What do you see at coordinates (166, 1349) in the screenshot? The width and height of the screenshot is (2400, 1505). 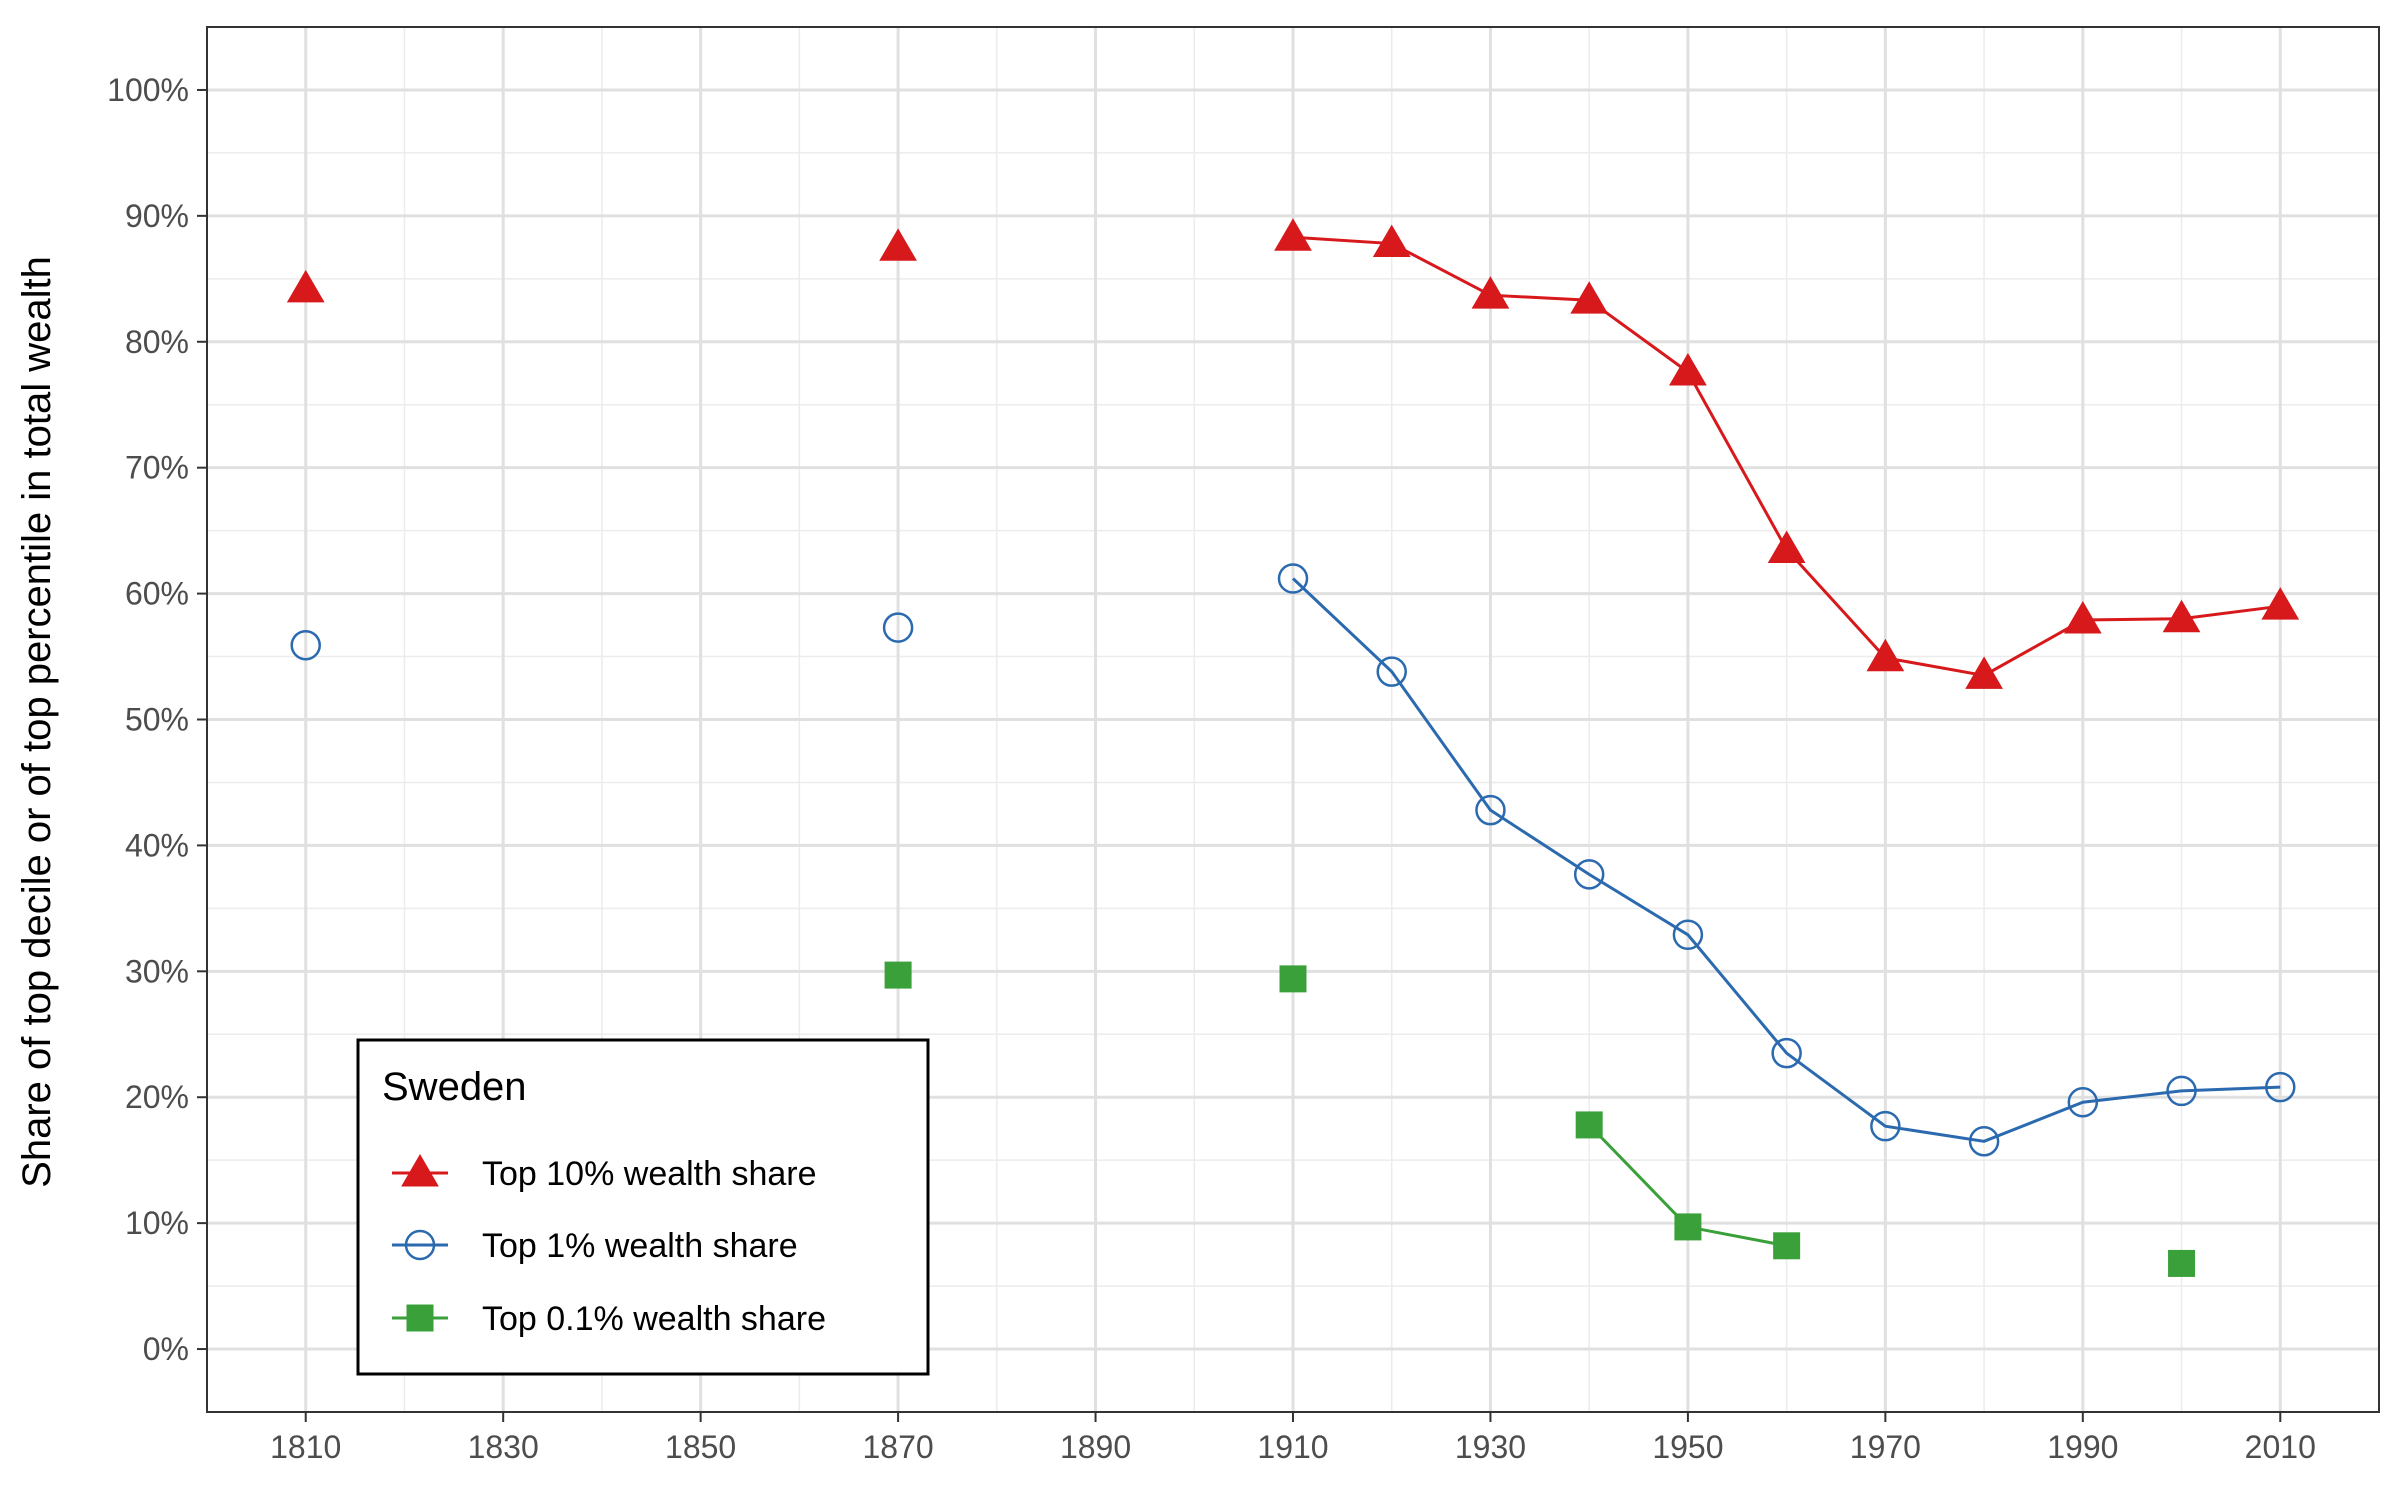 I see `y-tick-label: 0%` at bounding box center [166, 1349].